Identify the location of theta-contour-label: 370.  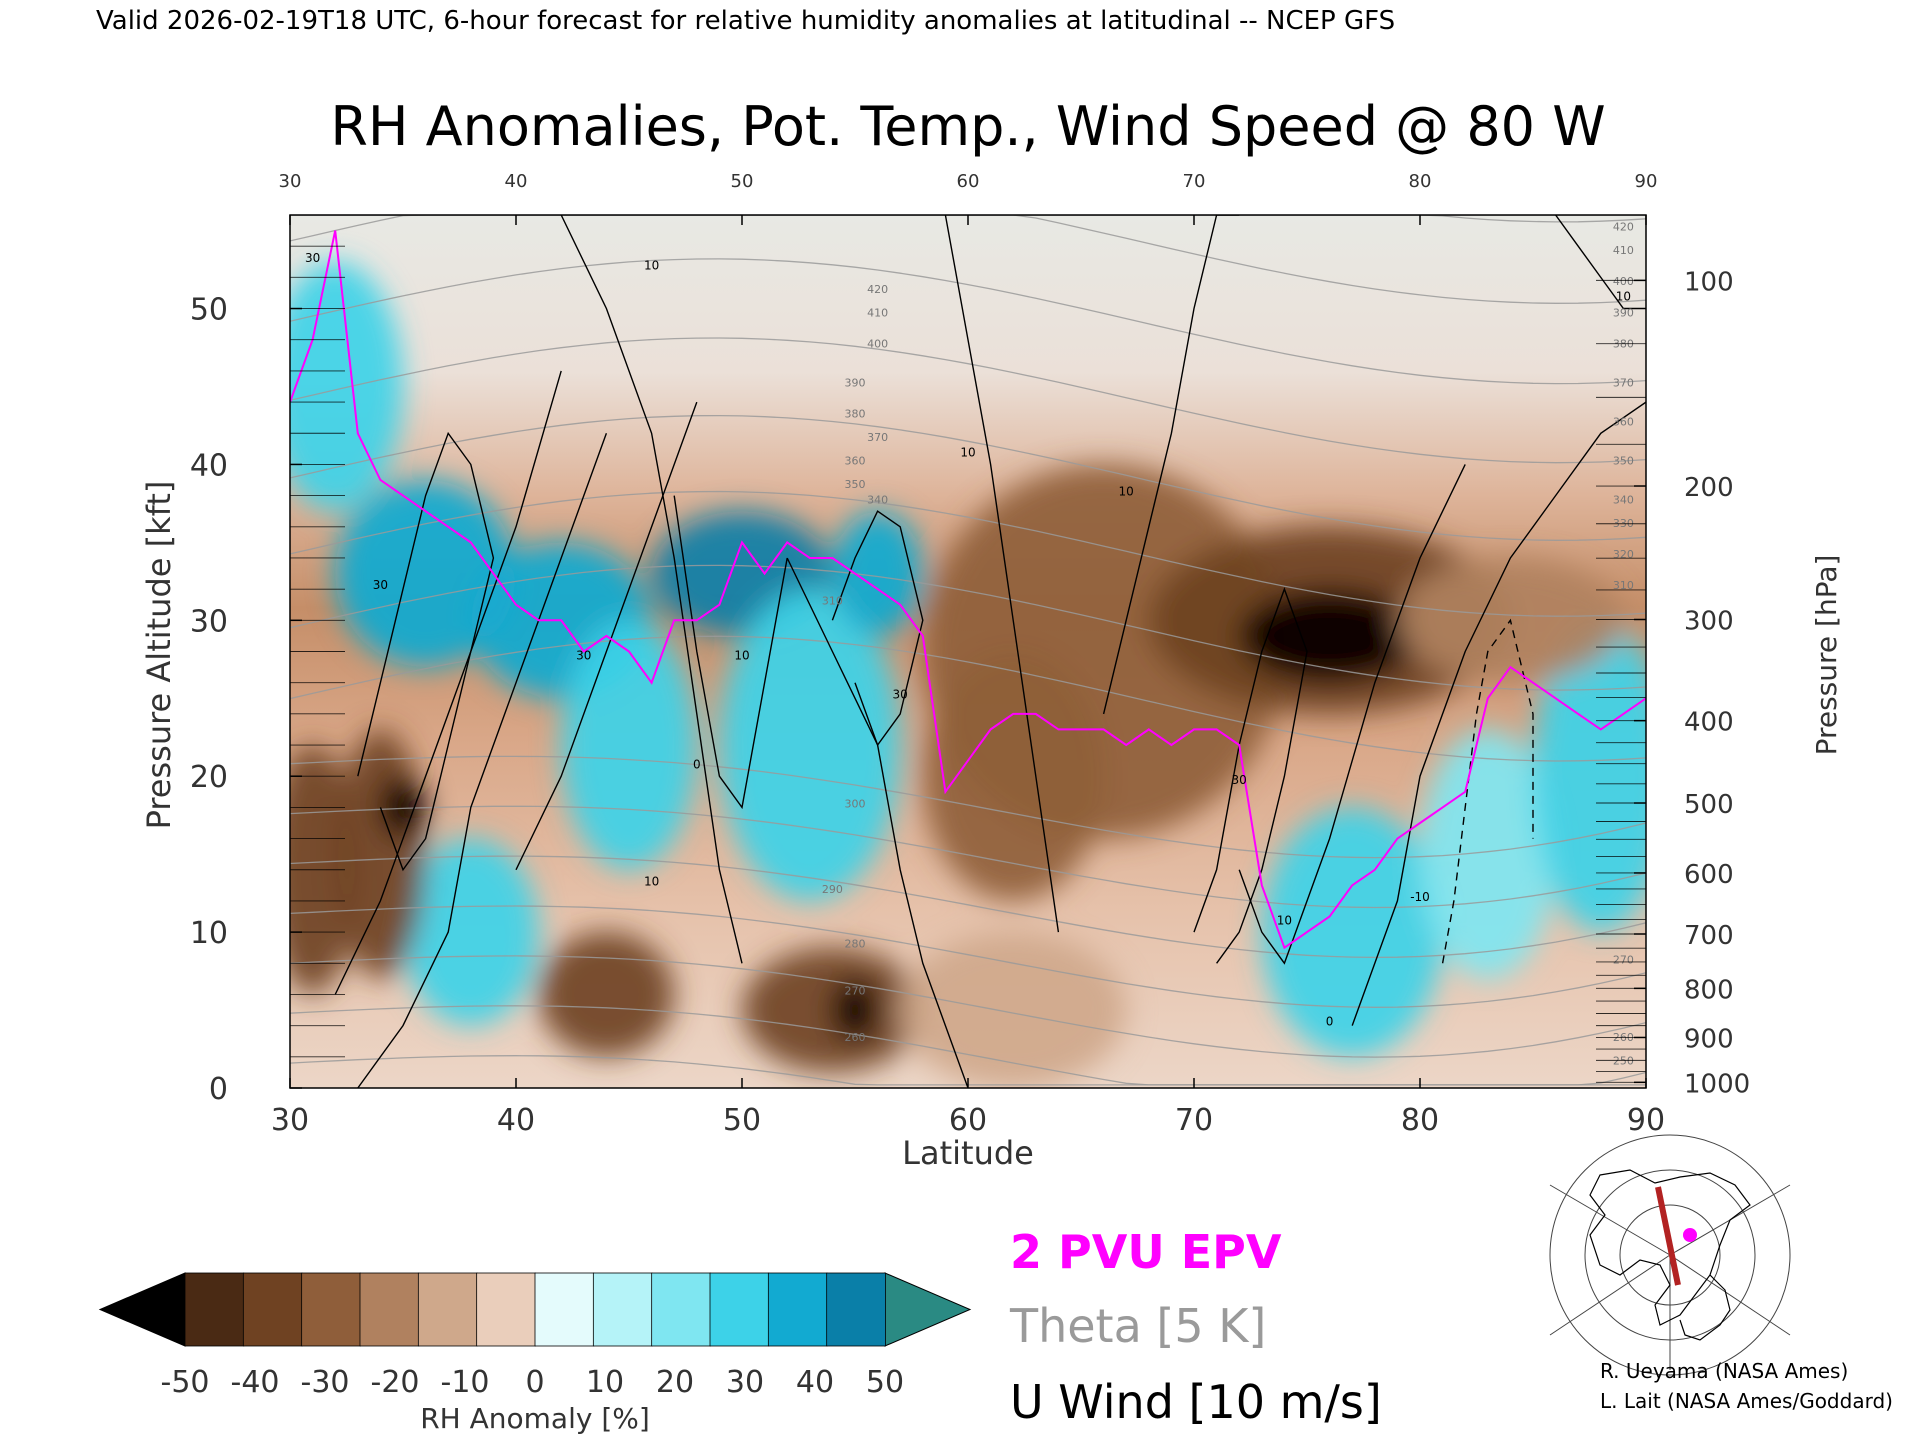
(877, 437).